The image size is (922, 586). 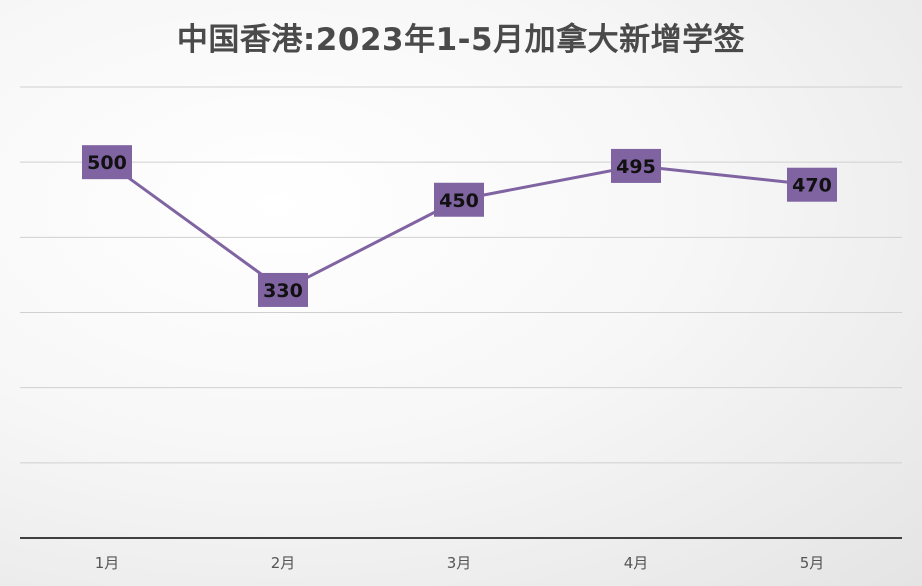 I want to click on data-label: 500, so click(x=107, y=162).